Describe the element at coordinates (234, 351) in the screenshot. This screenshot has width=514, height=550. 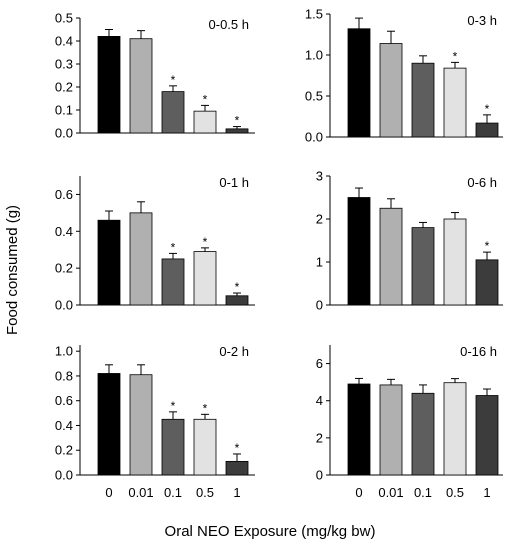
I see `panel-label: 0-2 h` at that location.